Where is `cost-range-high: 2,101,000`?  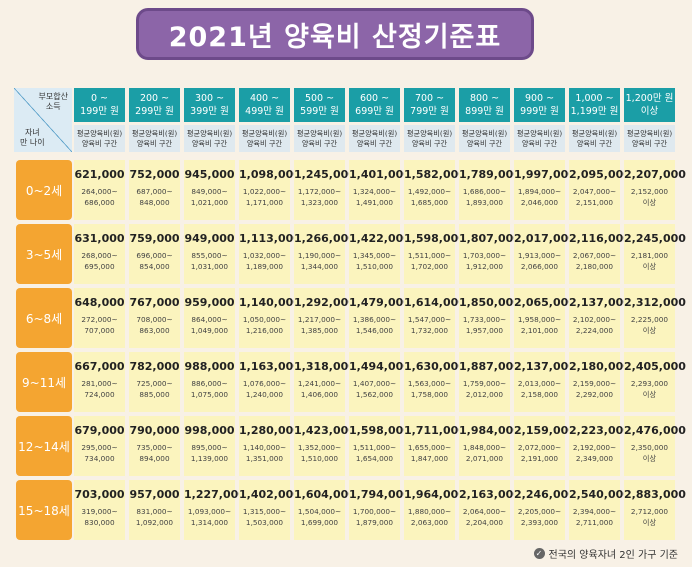 cost-range-high: 2,101,000 is located at coordinates (539, 330).